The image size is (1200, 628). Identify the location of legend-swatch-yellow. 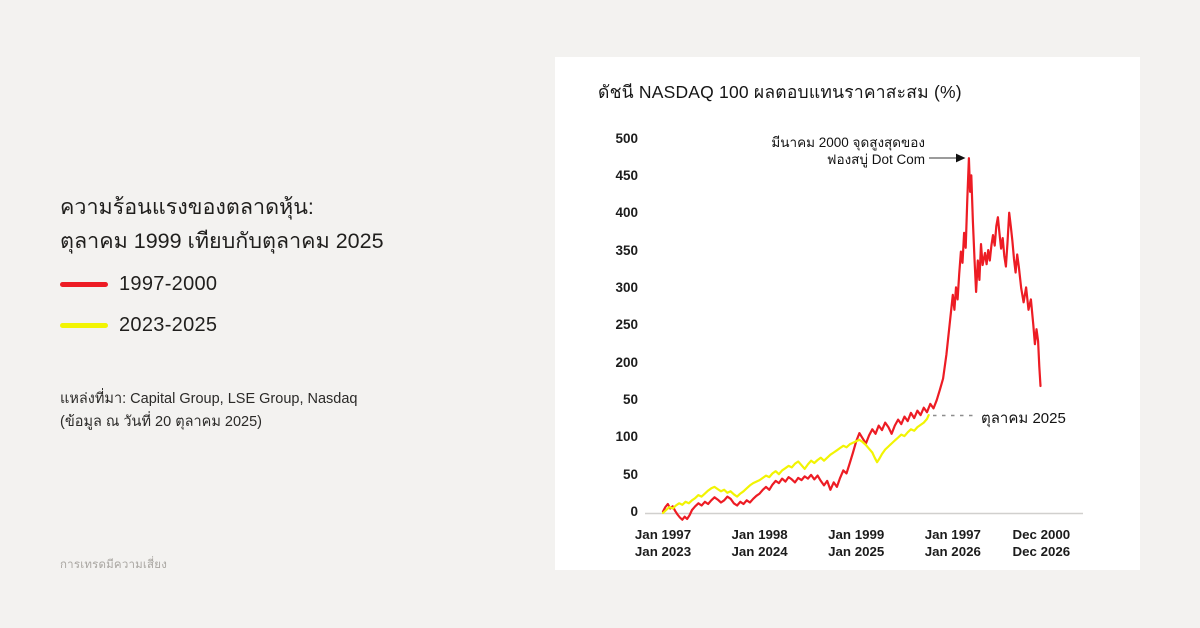
(84, 325).